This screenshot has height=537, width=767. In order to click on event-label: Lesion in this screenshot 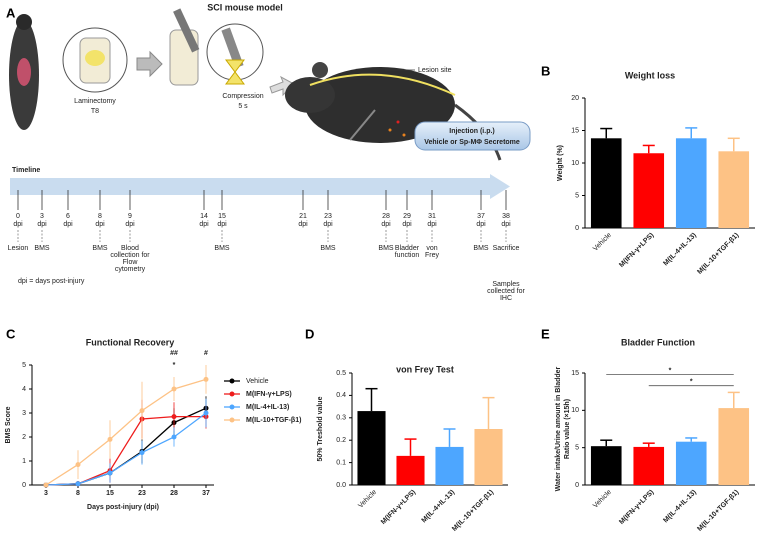, I will do `click(18, 248)`.